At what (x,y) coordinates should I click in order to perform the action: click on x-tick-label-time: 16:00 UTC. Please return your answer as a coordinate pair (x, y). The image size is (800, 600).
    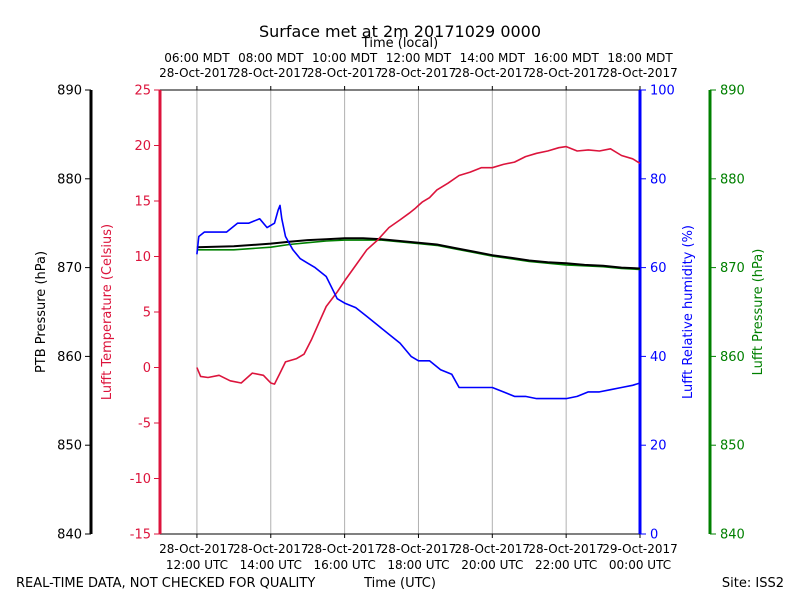
    Looking at the image, I should click on (345, 565).